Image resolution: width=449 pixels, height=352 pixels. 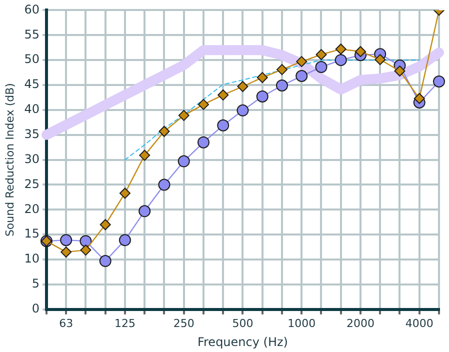 What do you see at coordinates (32, 159) in the screenshot?
I see `y-tick-label: 30` at bounding box center [32, 159].